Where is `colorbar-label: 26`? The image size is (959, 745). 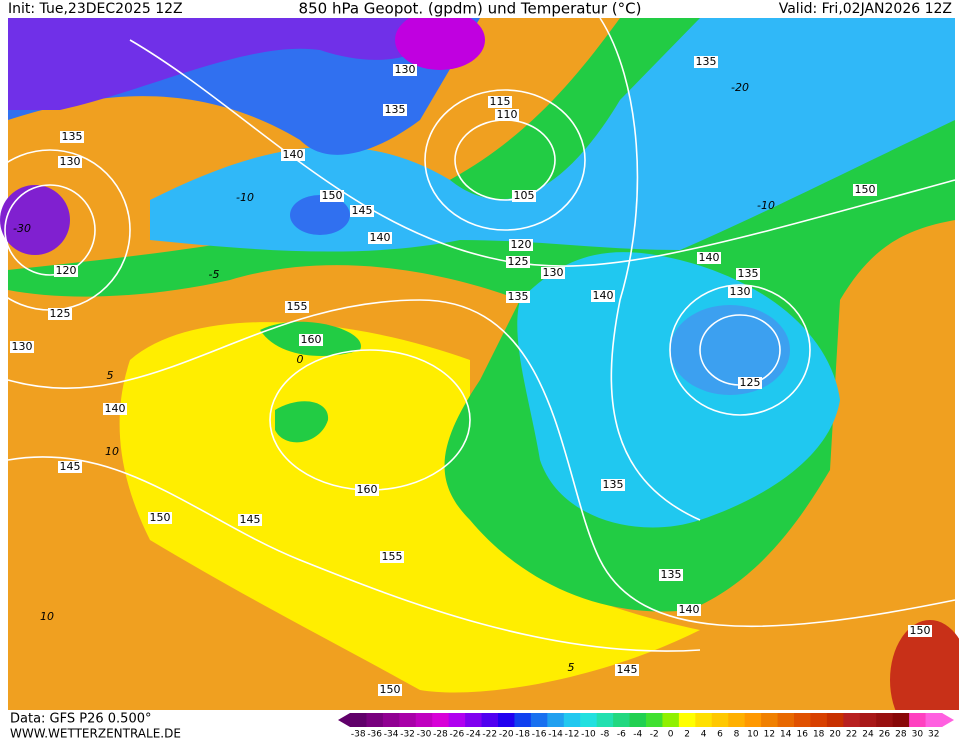 colorbar-label: 26 is located at coordinates (885, 735).